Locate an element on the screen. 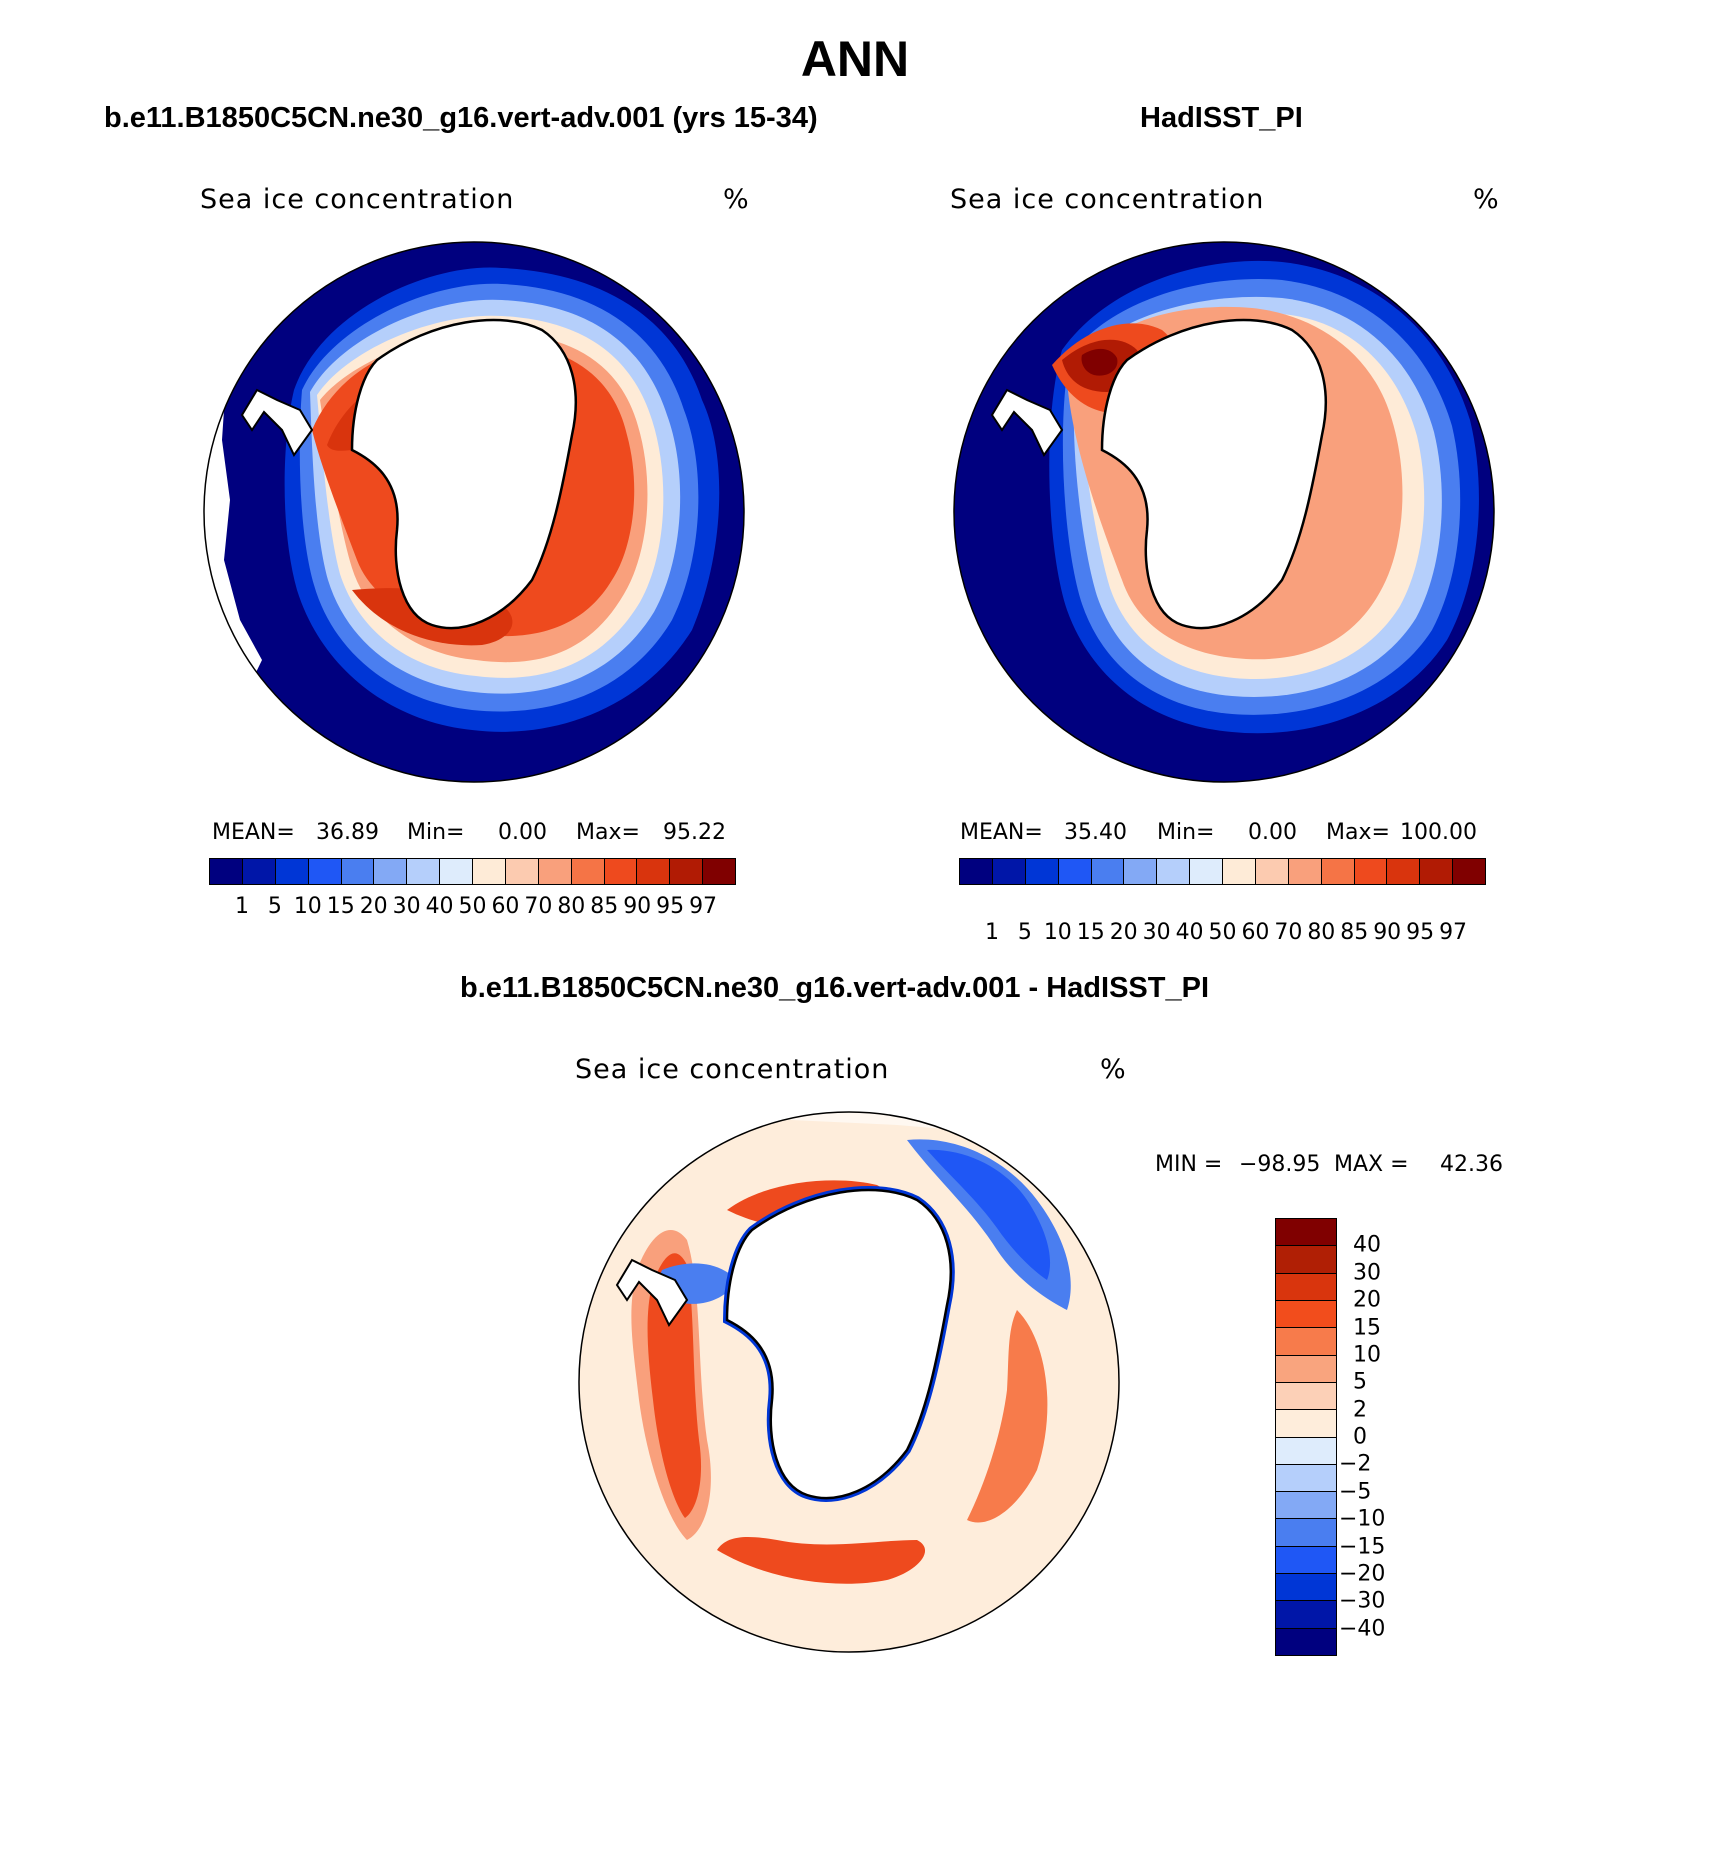  model-mean-value: 36.89 is located at coordinates (347, 832).